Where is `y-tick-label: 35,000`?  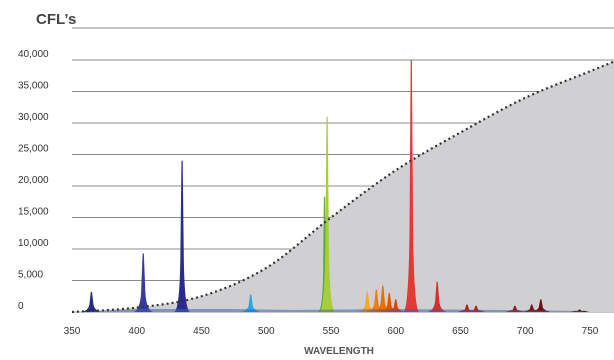 y-tick-label: 35,000 is located at coordinates (33, 86).